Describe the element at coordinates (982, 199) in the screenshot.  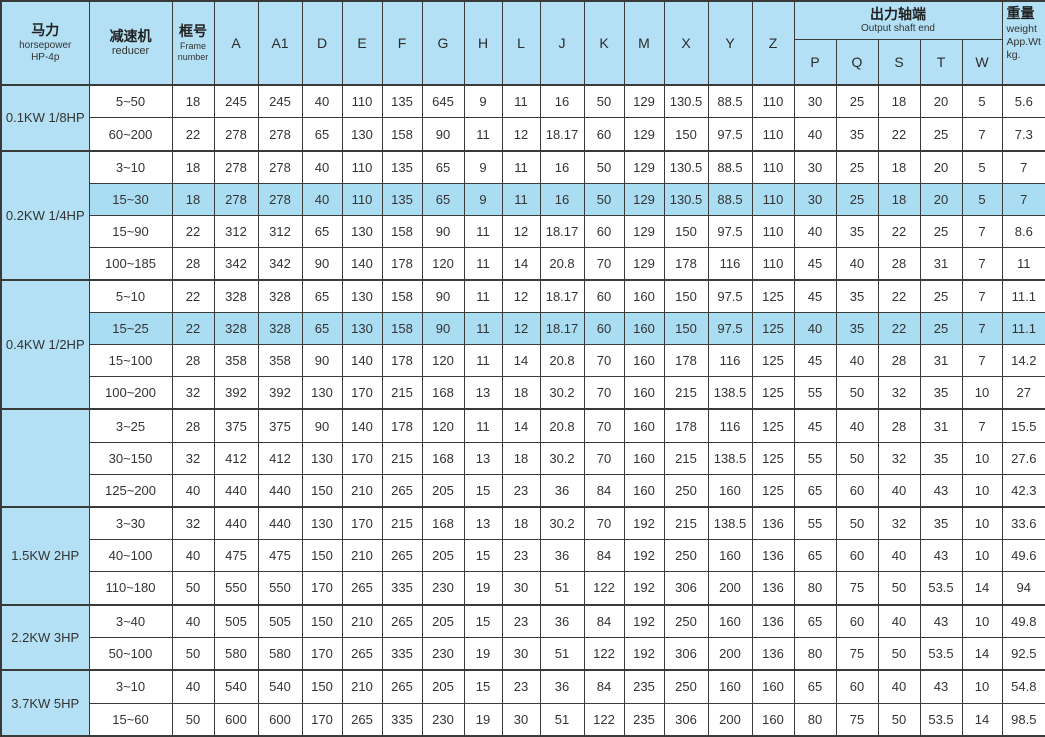
I see `value-cell: 5` at that location.